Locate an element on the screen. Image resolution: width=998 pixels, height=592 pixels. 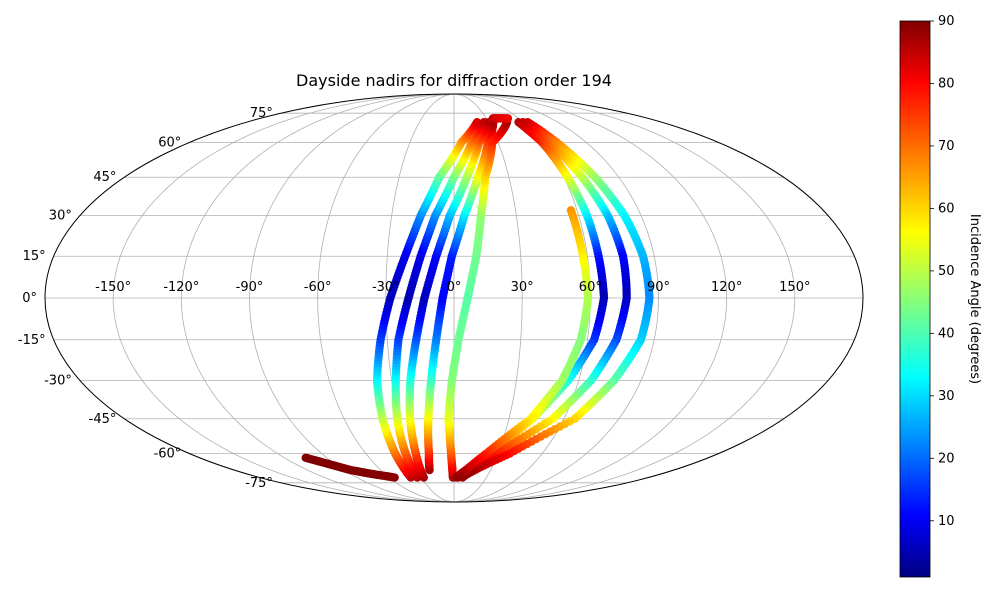
colorbar-label: Incidence Angle (degrees) is located at coordinates (974, 299).